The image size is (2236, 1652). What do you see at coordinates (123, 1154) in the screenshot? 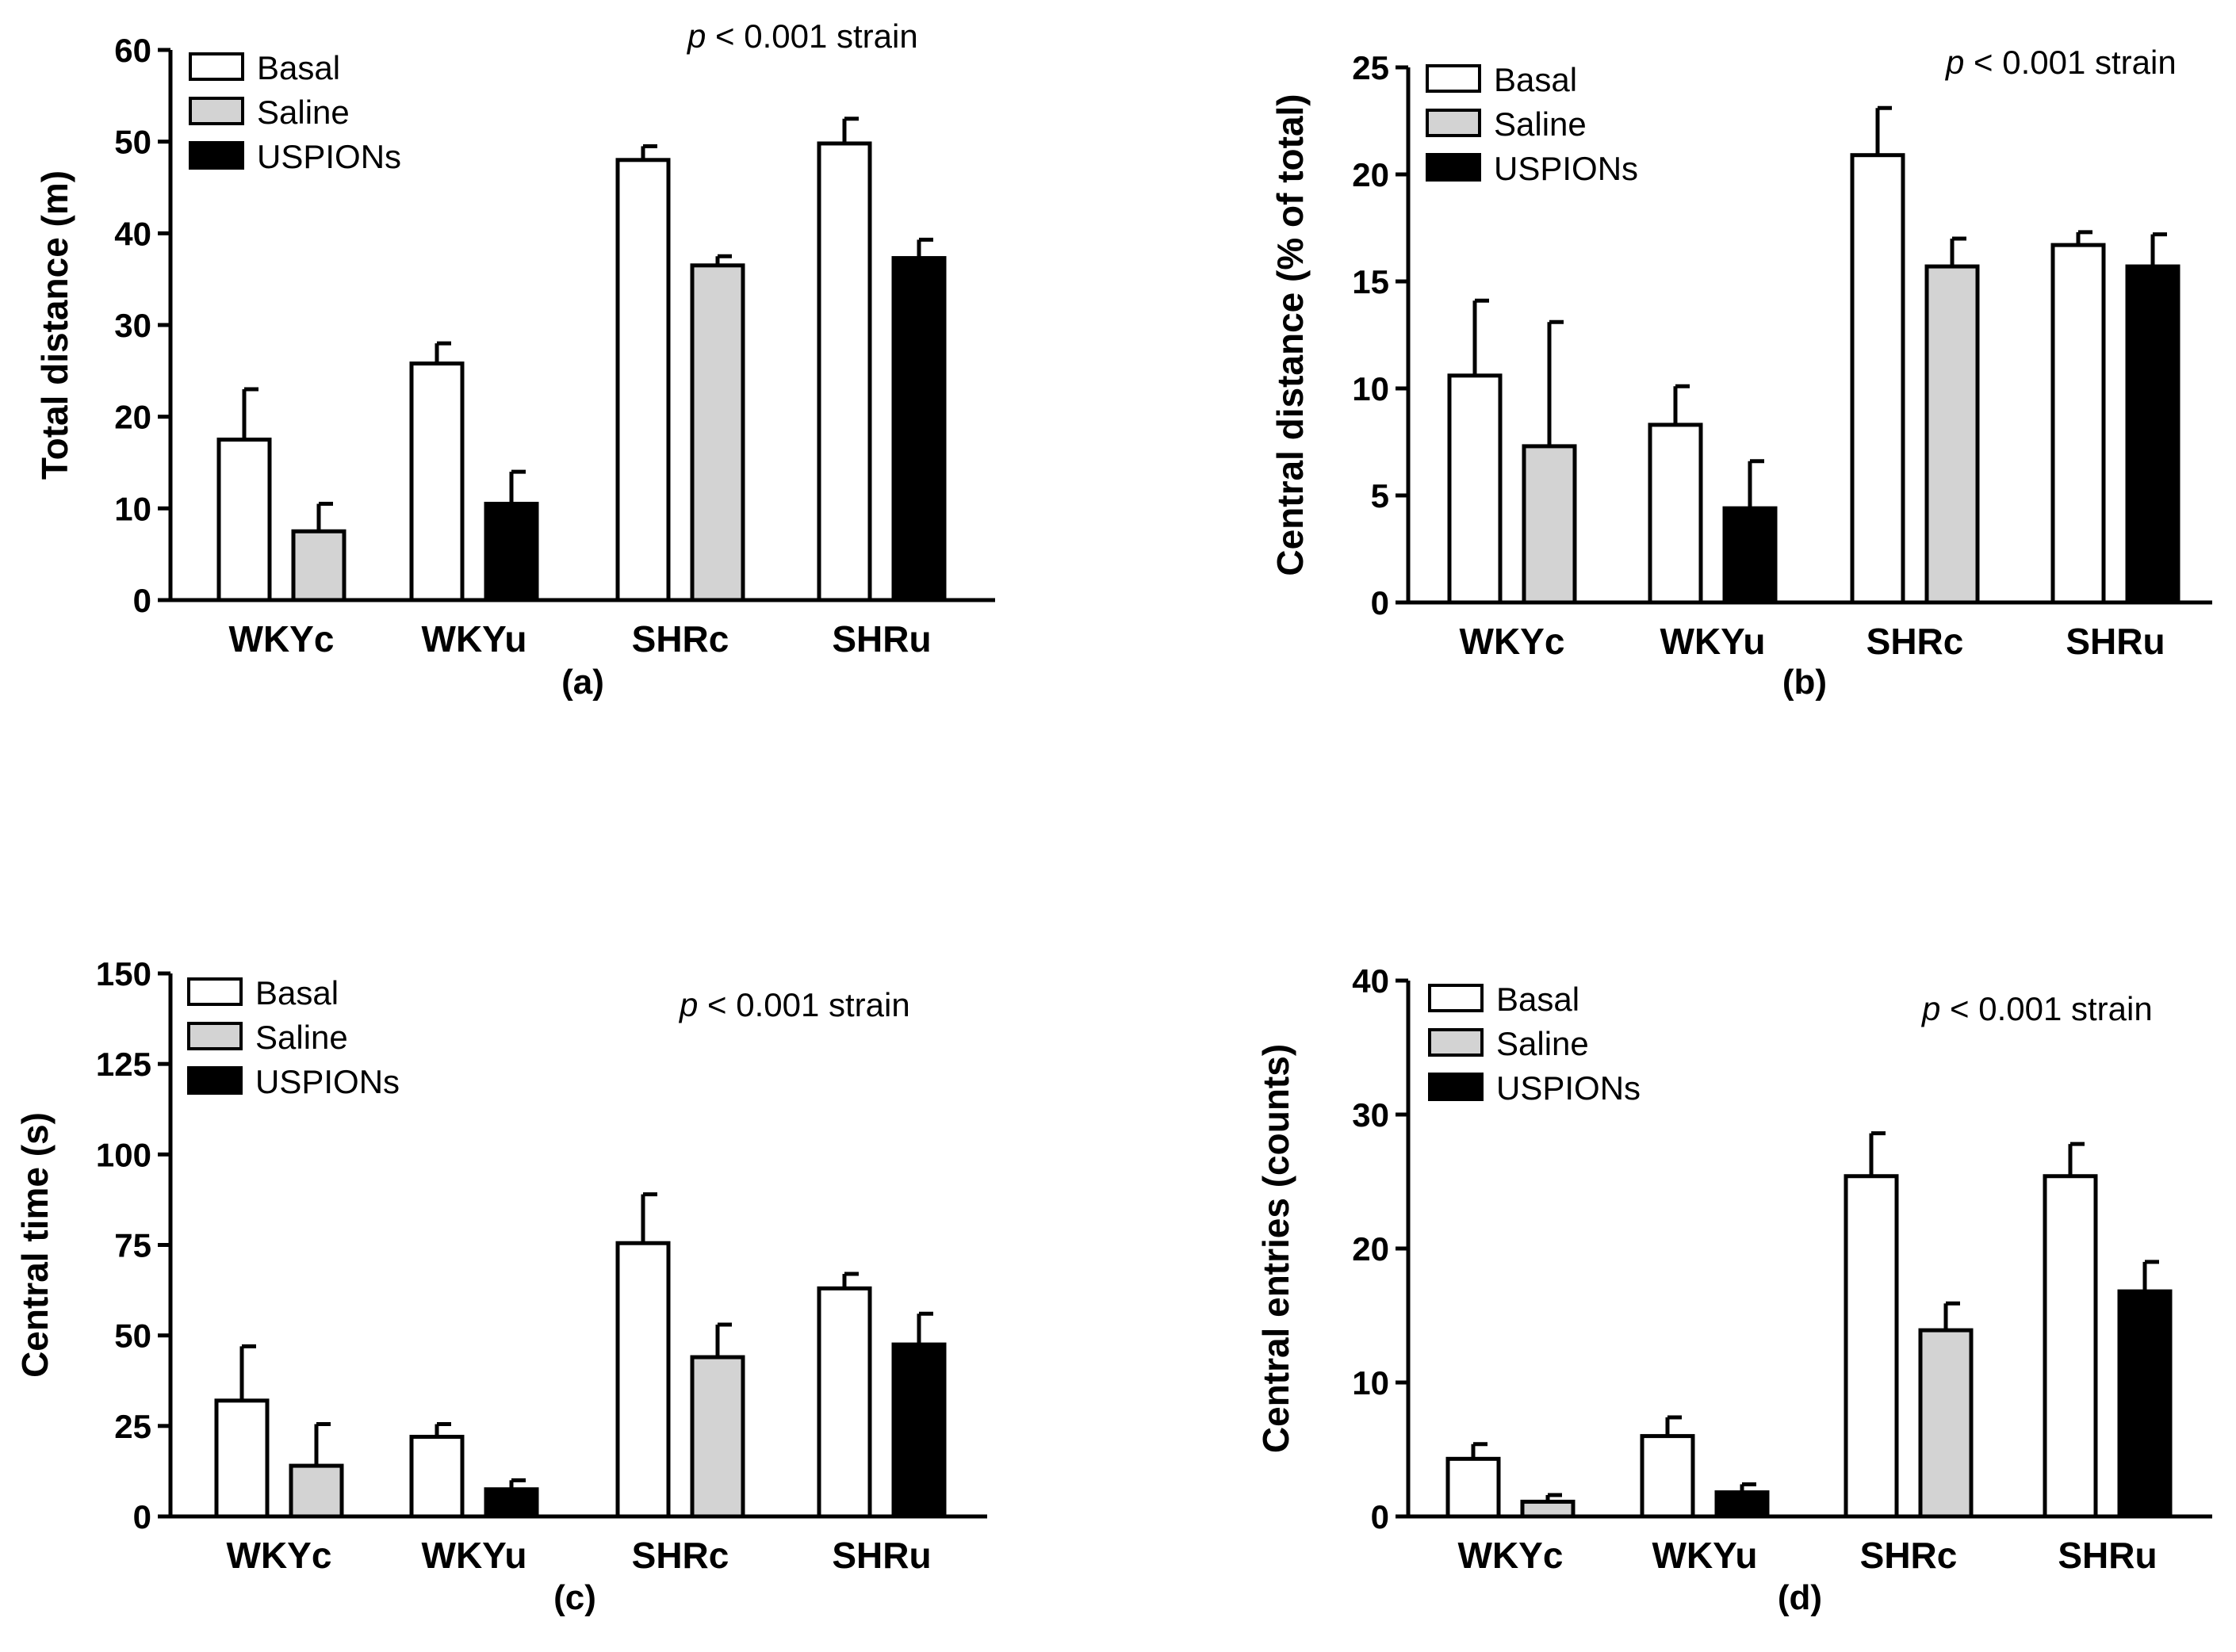
I see `y-tick-label: 100` at bounding box center [123, 1154].